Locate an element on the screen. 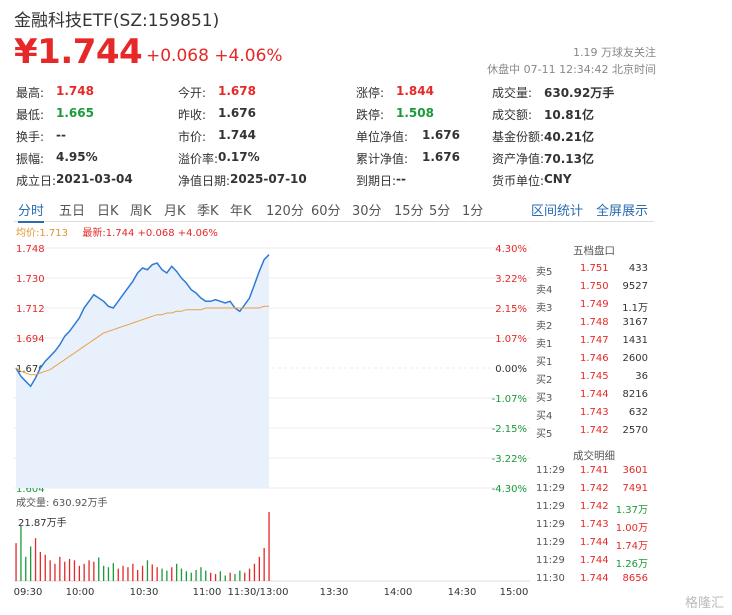 Image resolution: width=732 pixels, height=615 pixels. orderbook-price: 1.749 is located at coordinates (594, 304).